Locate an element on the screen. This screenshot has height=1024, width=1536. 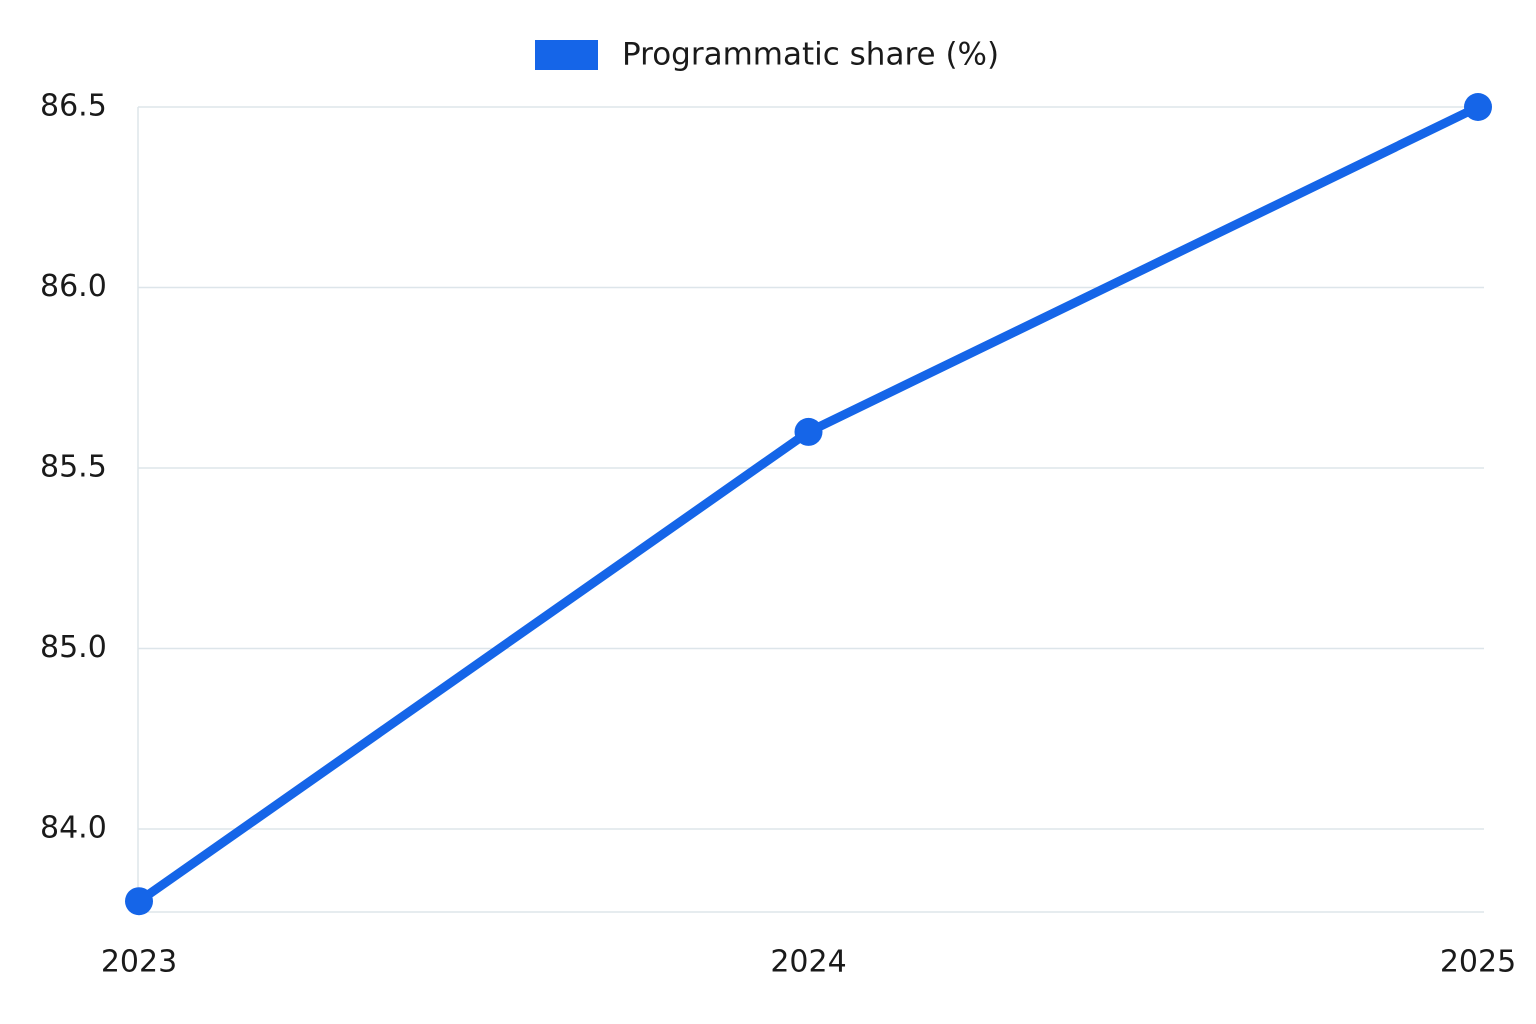
x-tick-label: 2023 is located at coordinates (139, 962).